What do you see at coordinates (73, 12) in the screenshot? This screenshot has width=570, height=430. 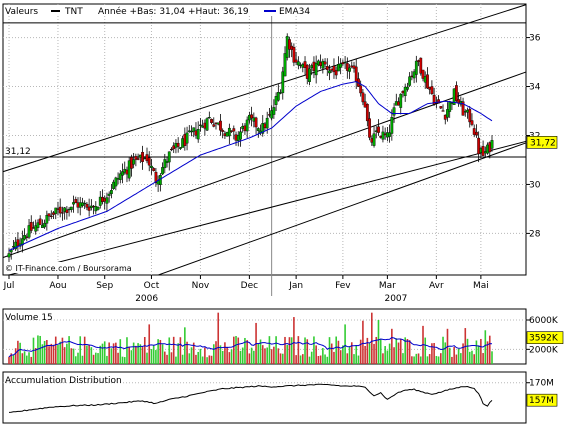 I see `legend-ticker: TNT` at bounding box center [73, 12].